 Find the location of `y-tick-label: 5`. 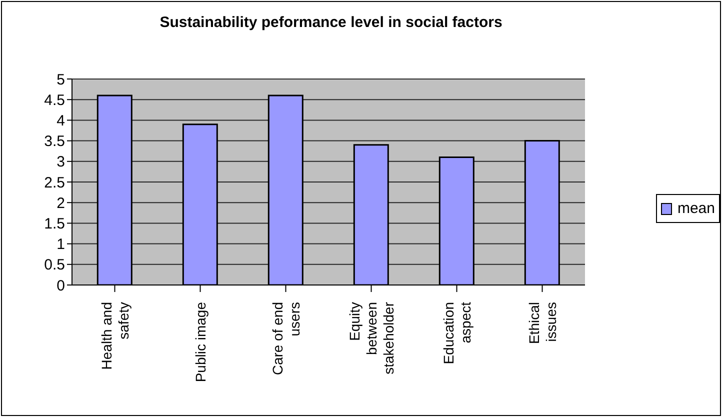

y-tick-label: 5 is located at coordinates (60, 79).